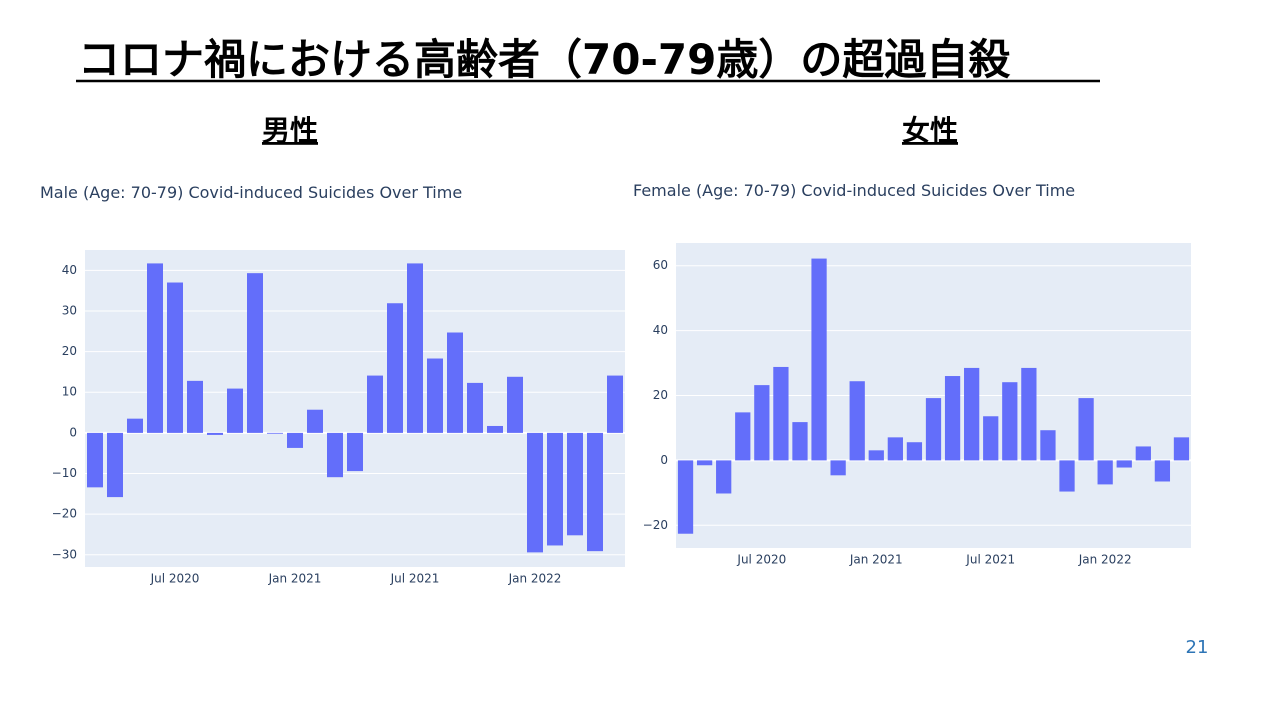  I want to click on y-tick-label: 30, so click(69, 310).